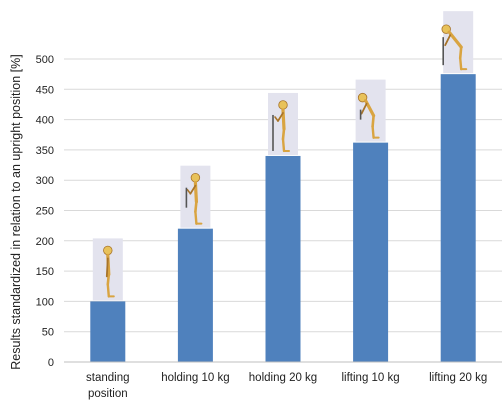 This screenshot has width=504, height=403. What do you see at coordinates (45, 302) in the screenshot?
I see `y-tick-label: 100` at bounding box center [45, 302].